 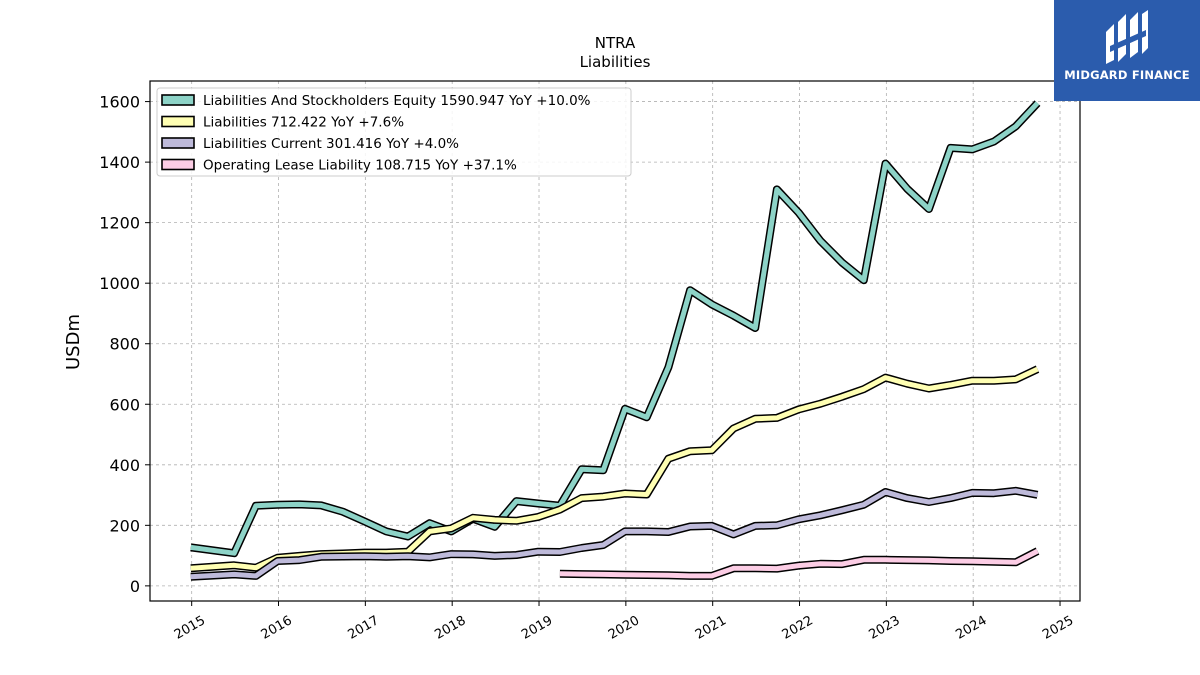 I want to click on x-tick-label: 2019, so click(x=537, y=628).